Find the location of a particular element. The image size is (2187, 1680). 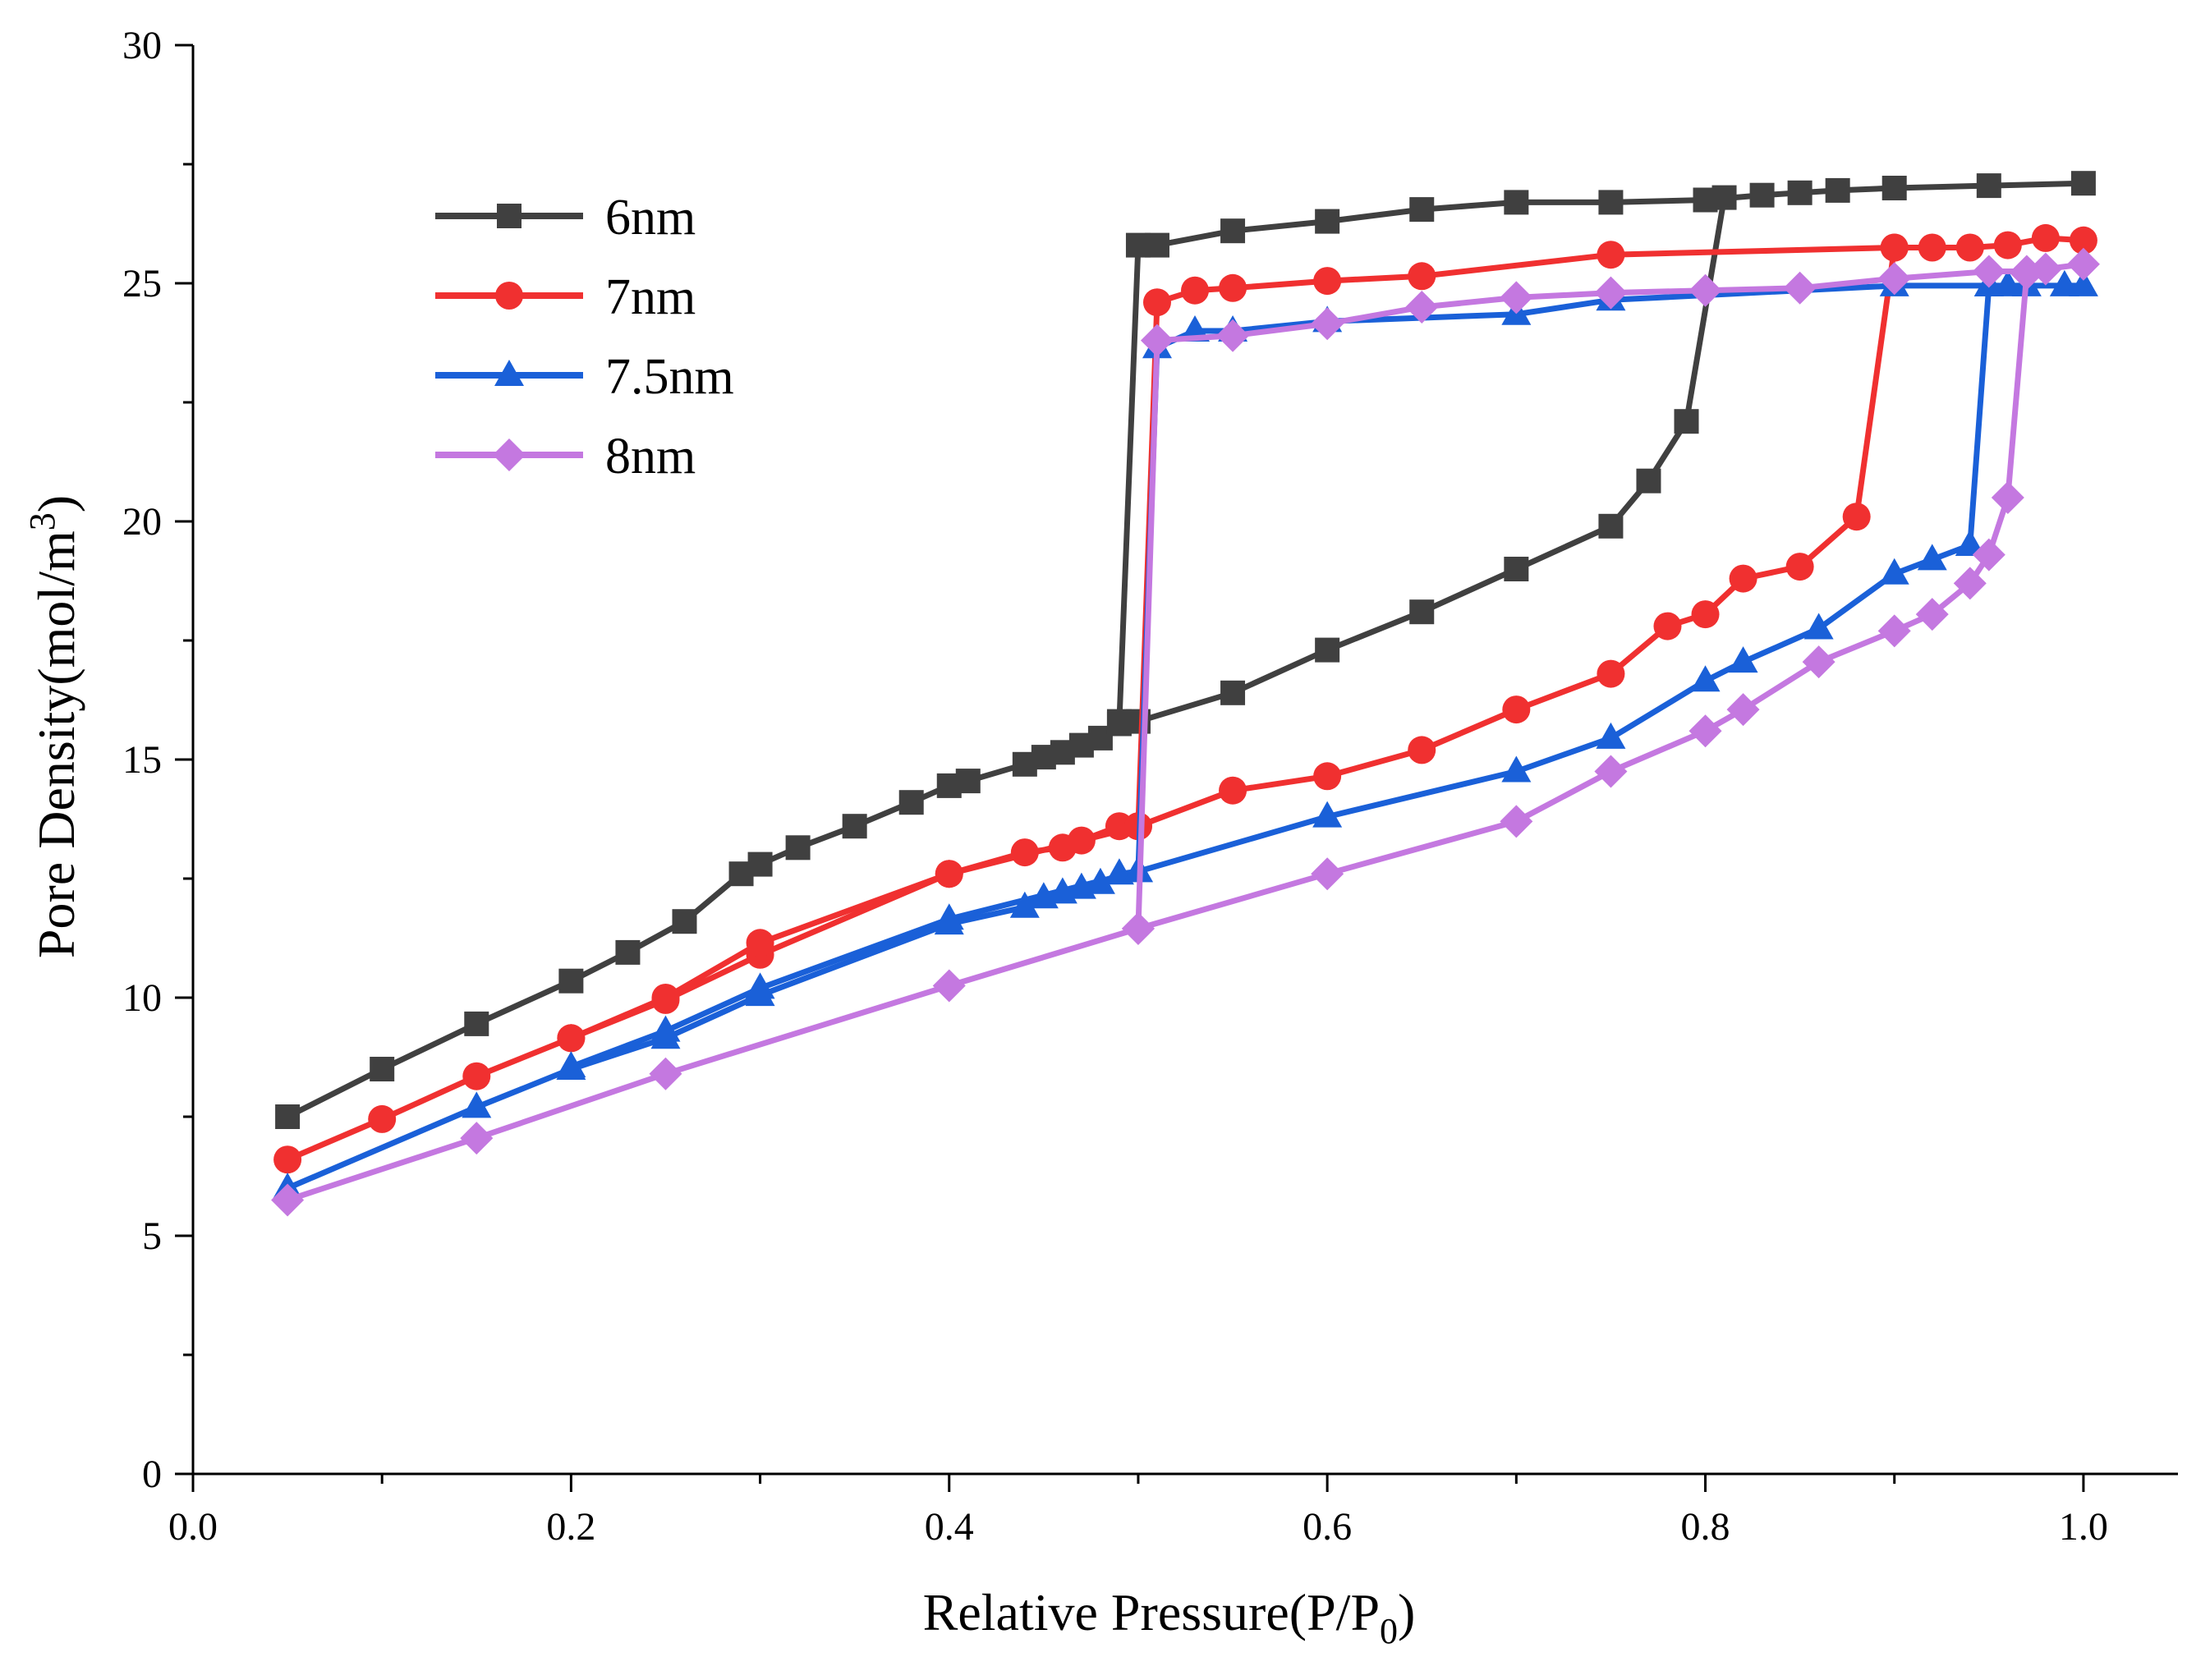

legend: 6nm 7nm 7.5nm 8nm is located at coordinates (584, 337).